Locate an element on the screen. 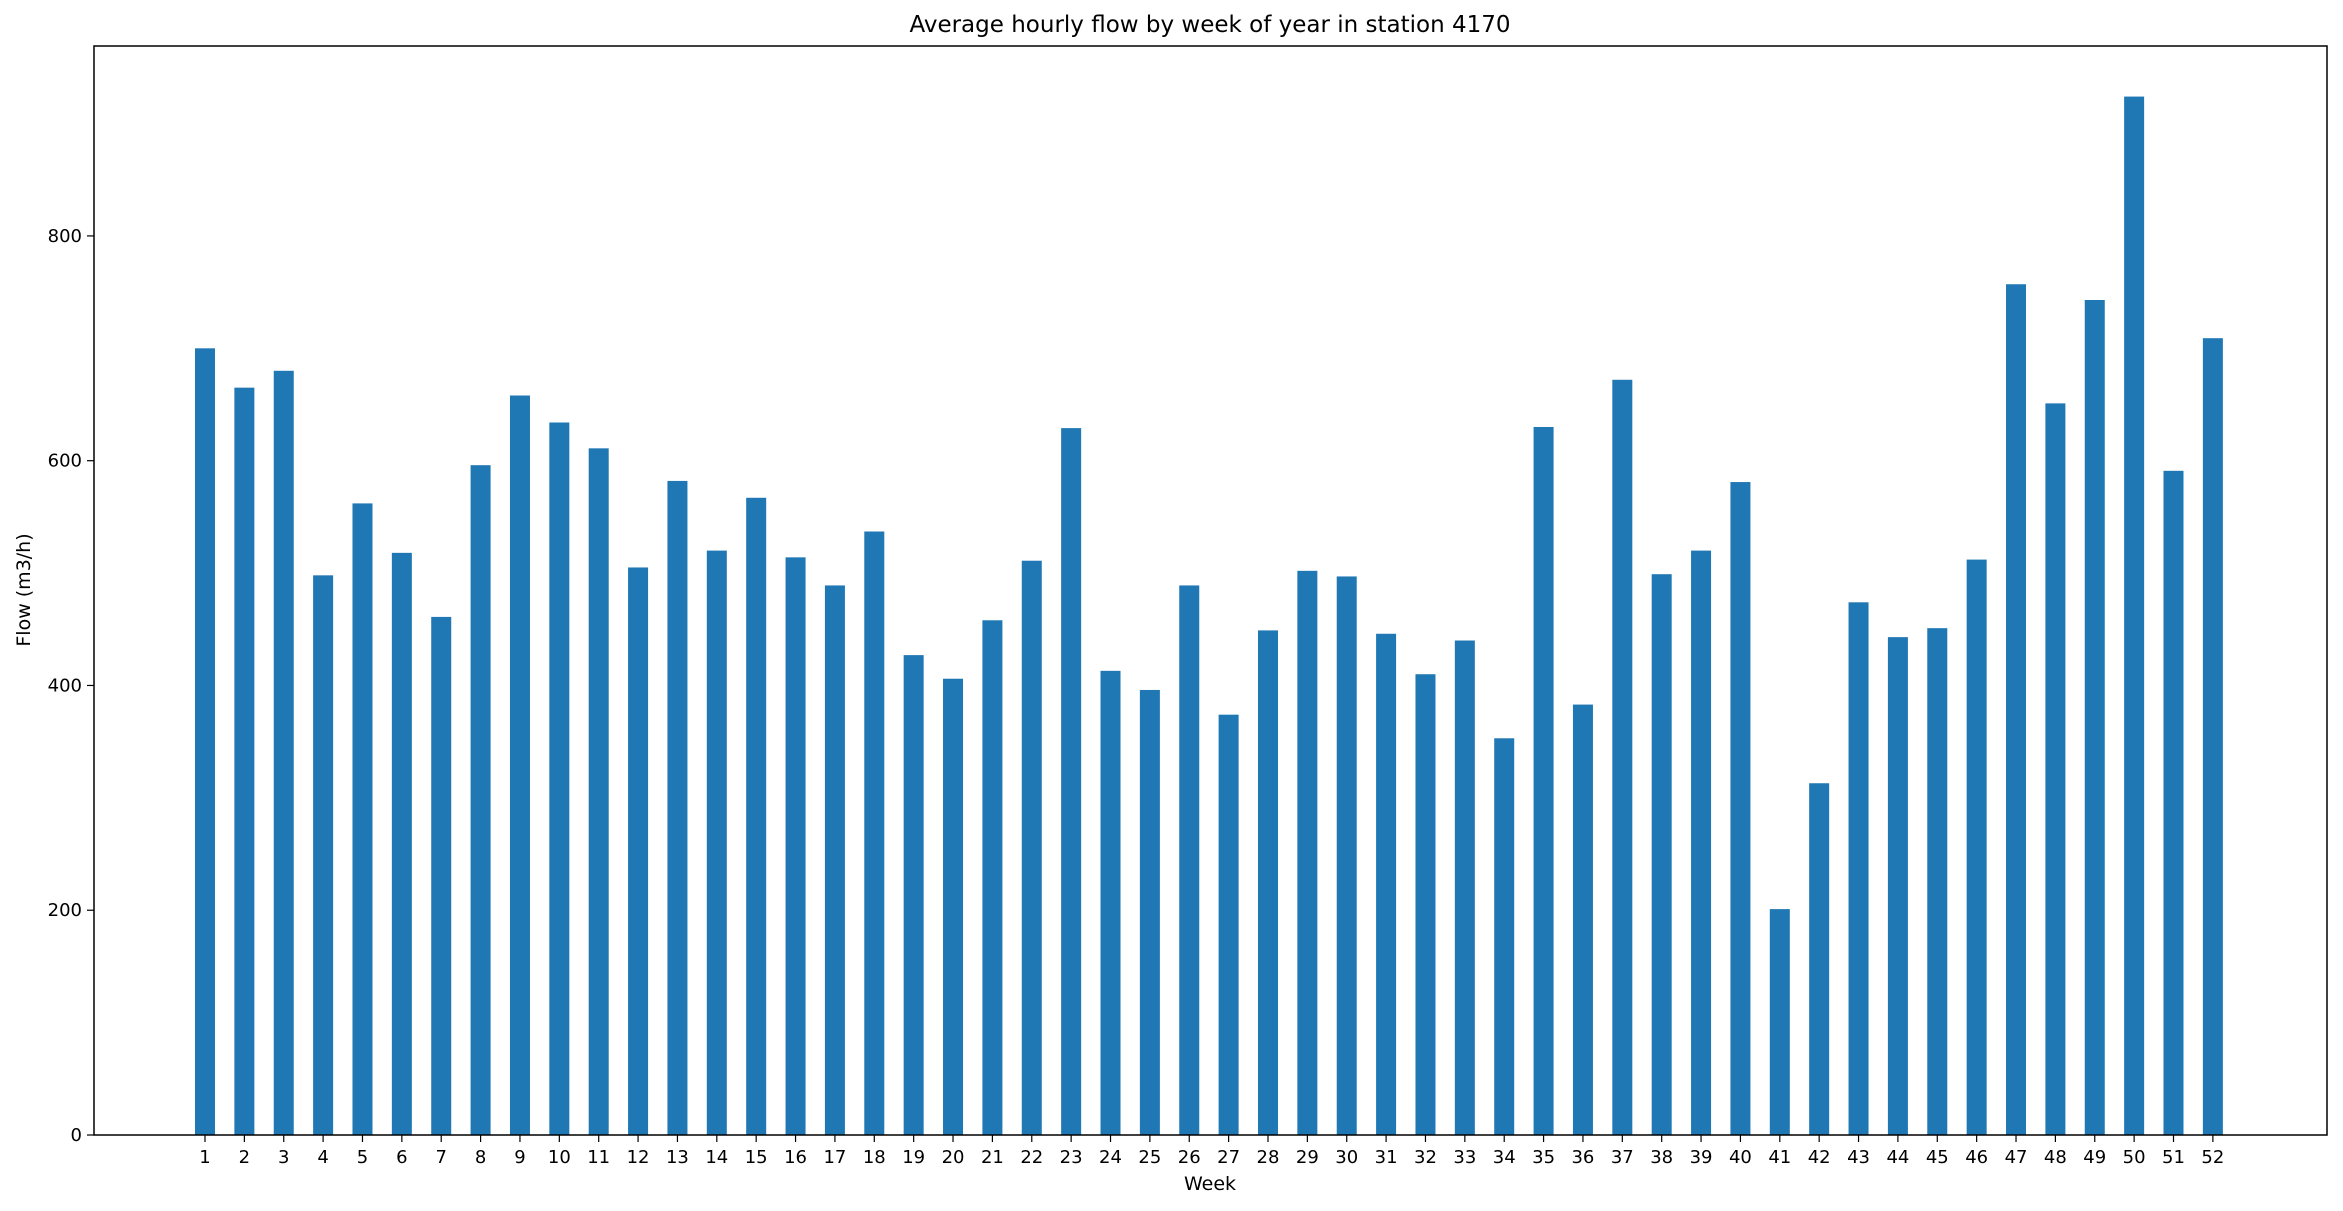  y-axis-ticks: 0 200 400 600 800 is located at coordinates (71, 686).